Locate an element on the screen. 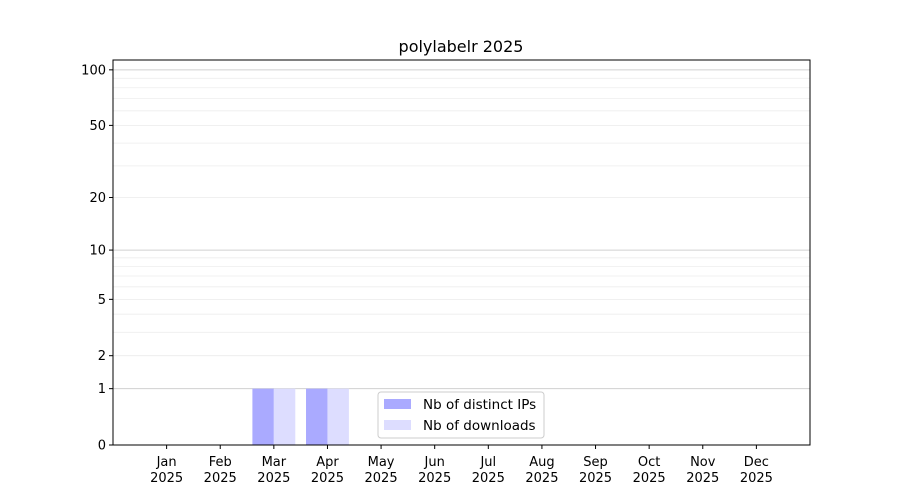 The image size is (900, 504). y-tick-label: 0 is located at coordinates (102, 446).